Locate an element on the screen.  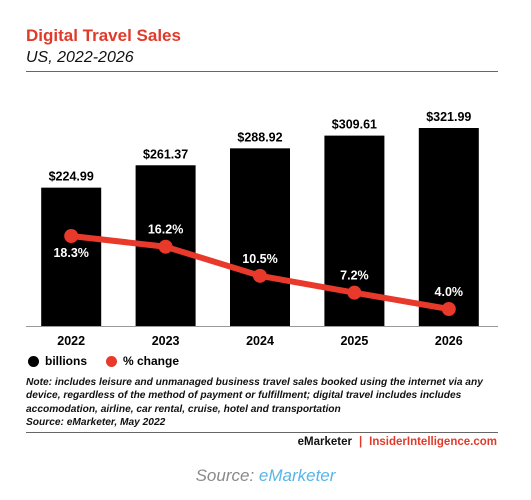
bar-2022 is located at coordinates (71, 256).